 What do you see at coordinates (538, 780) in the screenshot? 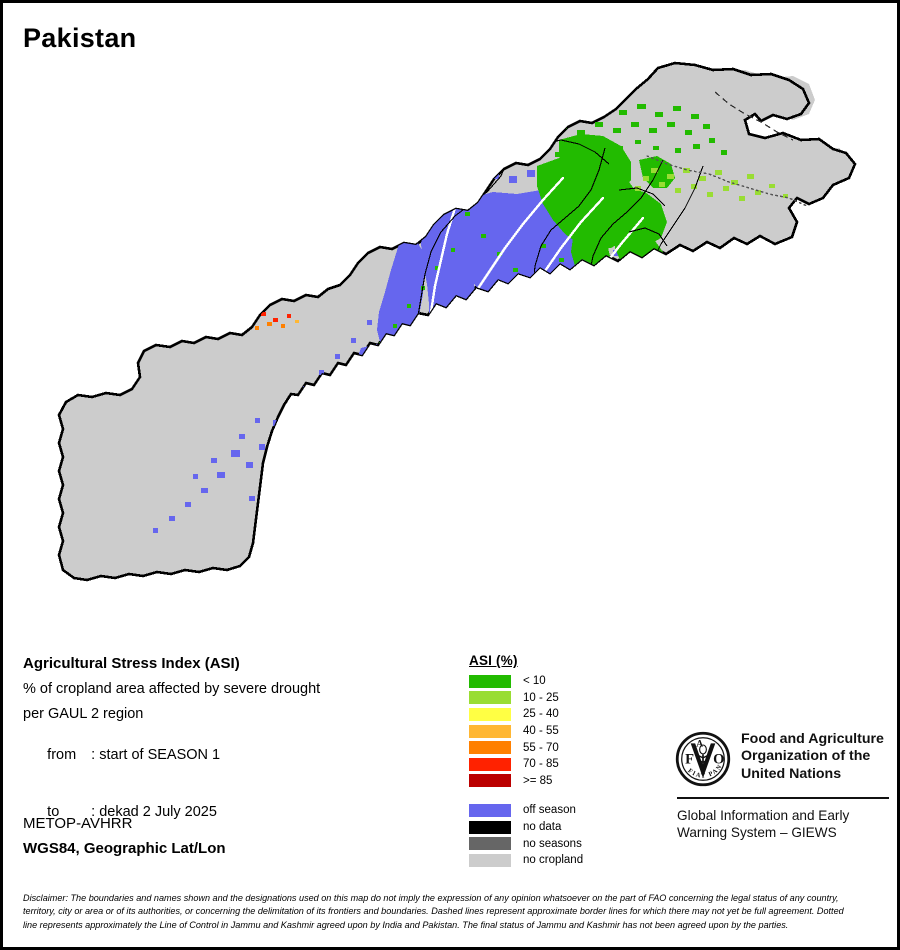
I see `legend-label-gte85: >= 85` at bounding box center [538, 780].